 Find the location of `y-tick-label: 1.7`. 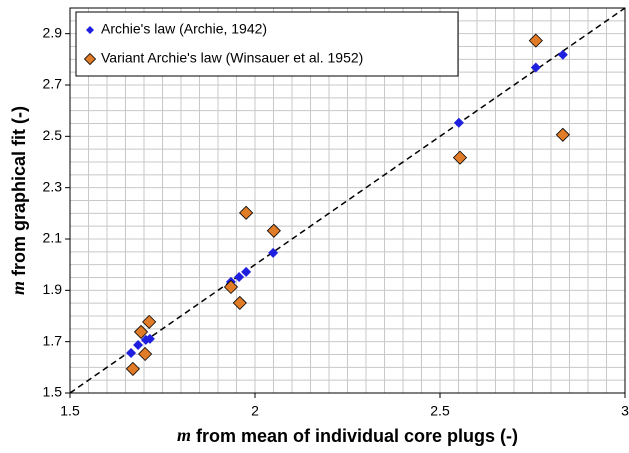

y-tick-label: 1.7 is located at coordinates (53, 340).